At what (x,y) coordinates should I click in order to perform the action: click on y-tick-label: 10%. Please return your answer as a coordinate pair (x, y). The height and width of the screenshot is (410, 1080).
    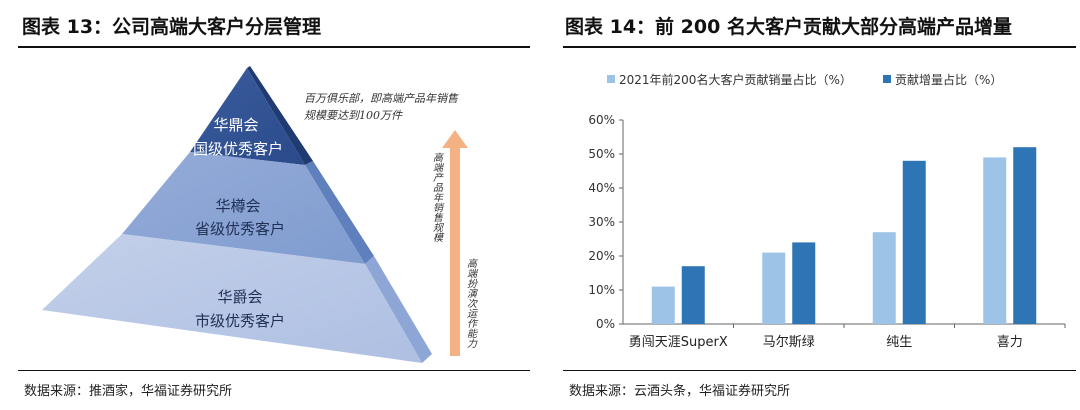
    Looking at the image, I should click on (601, 290).